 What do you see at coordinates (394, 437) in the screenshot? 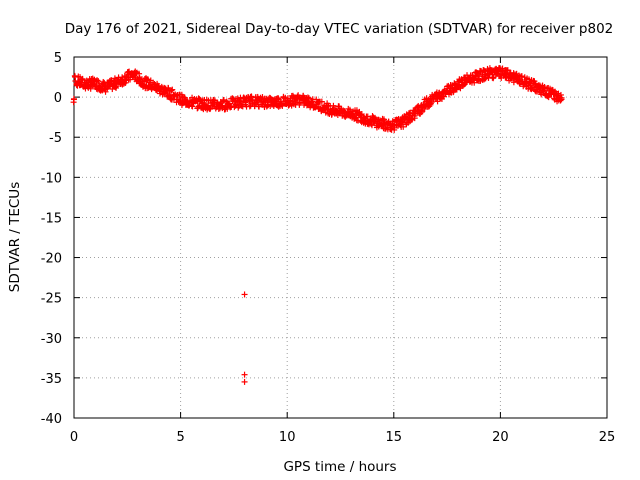
I see `x-tick-label: 15` at bounding box center [394, 437].